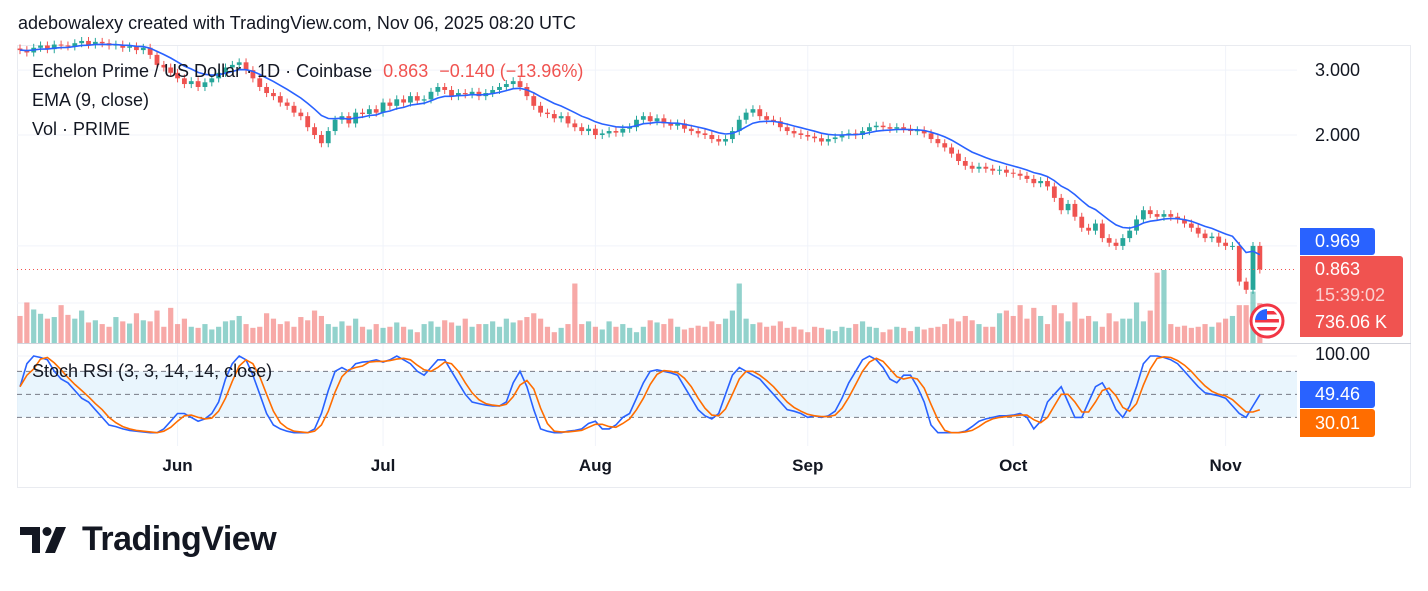 Image resolution: width=1428 pixels, height=591 pixels. I want to click on us-flag-icon, so click(1267, 321).